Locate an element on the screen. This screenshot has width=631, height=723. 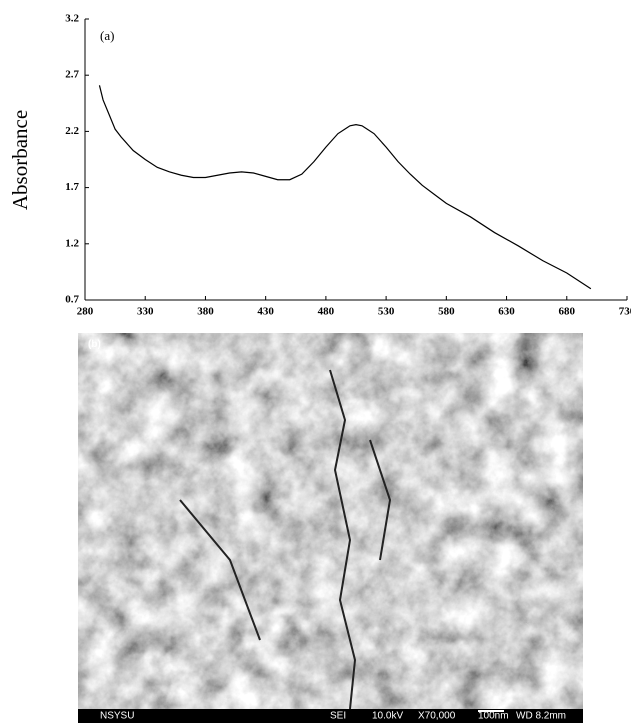
y-tick-label: 2.7 is located at coordinates (72, 75).